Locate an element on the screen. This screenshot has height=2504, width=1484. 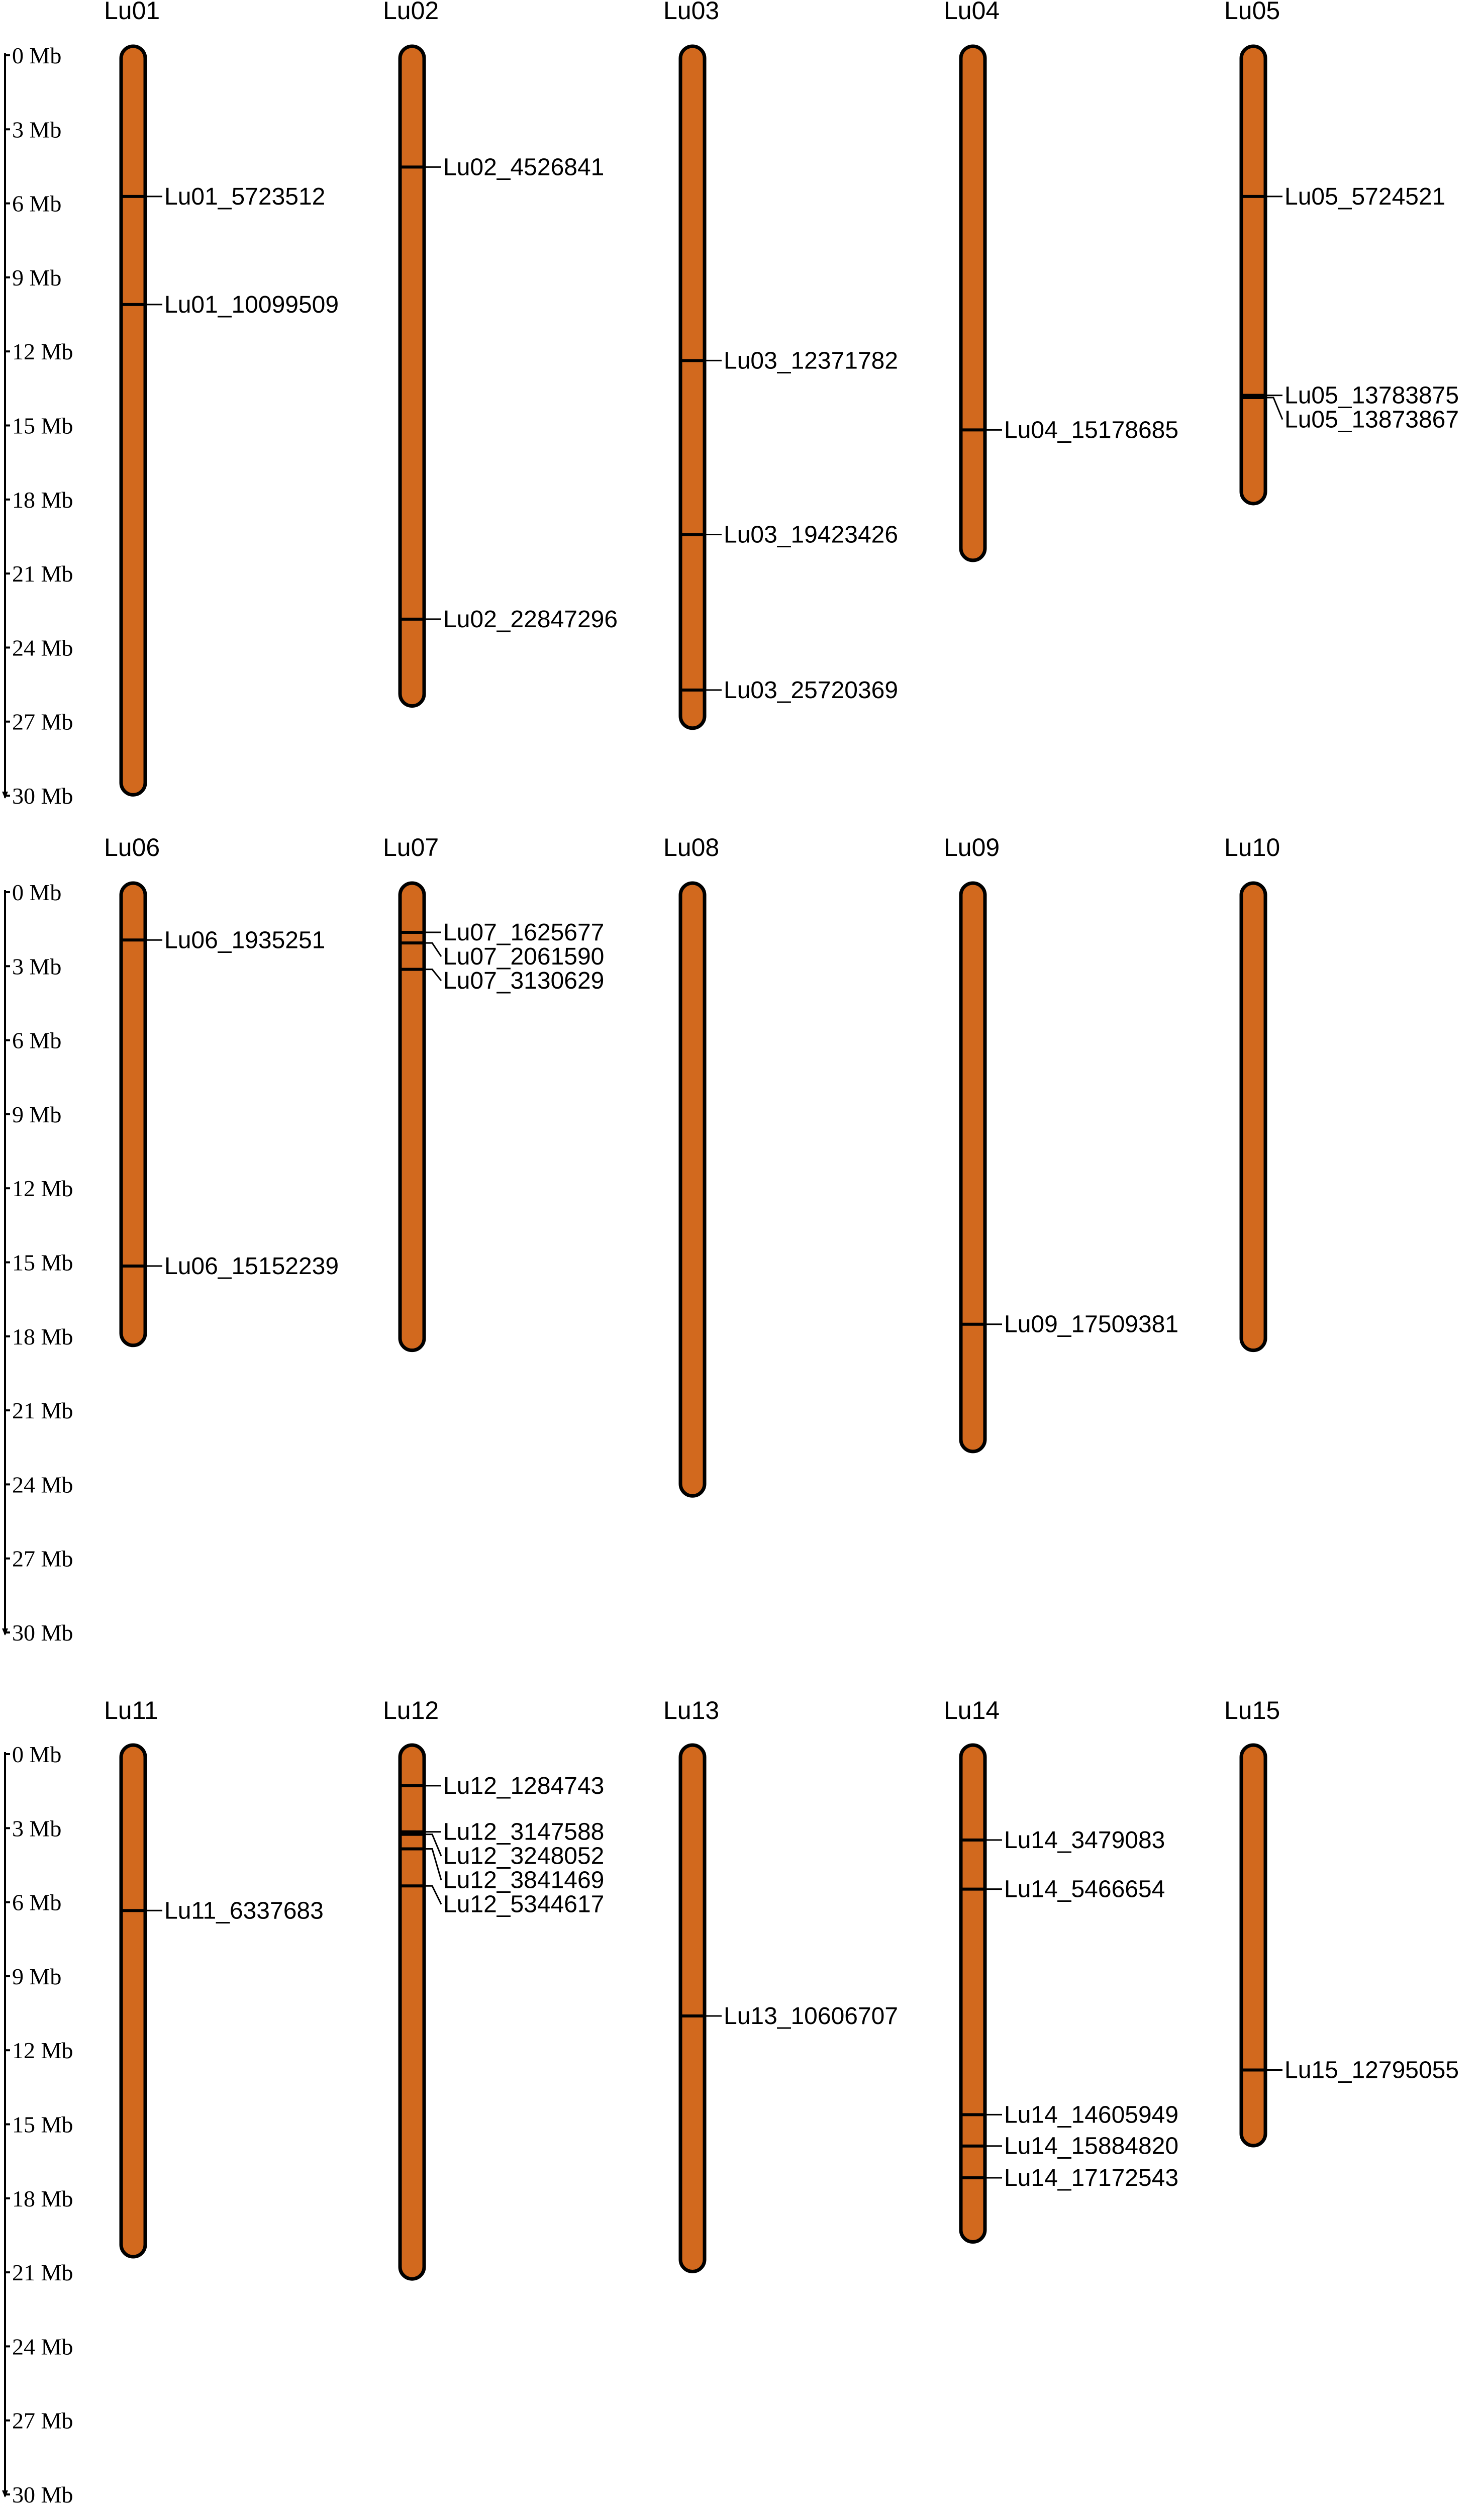
gene-label: Lu15_12795055 is located at coordinates (1371, 2070).